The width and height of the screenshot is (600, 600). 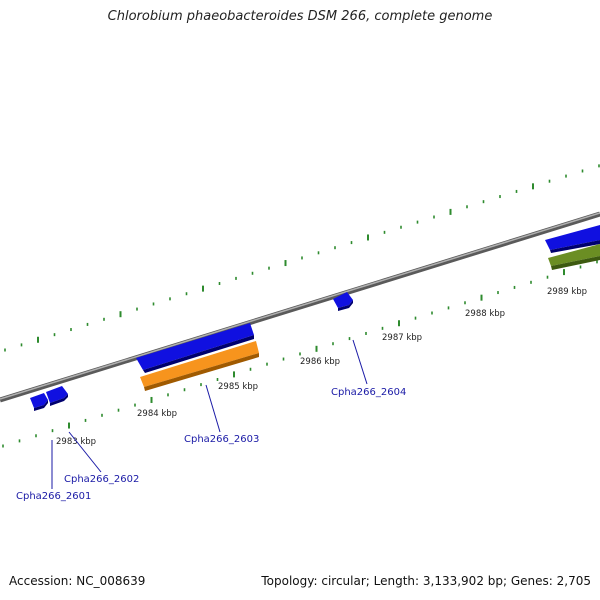 I want to click on gene-right-other, so click(x=574, y=257).